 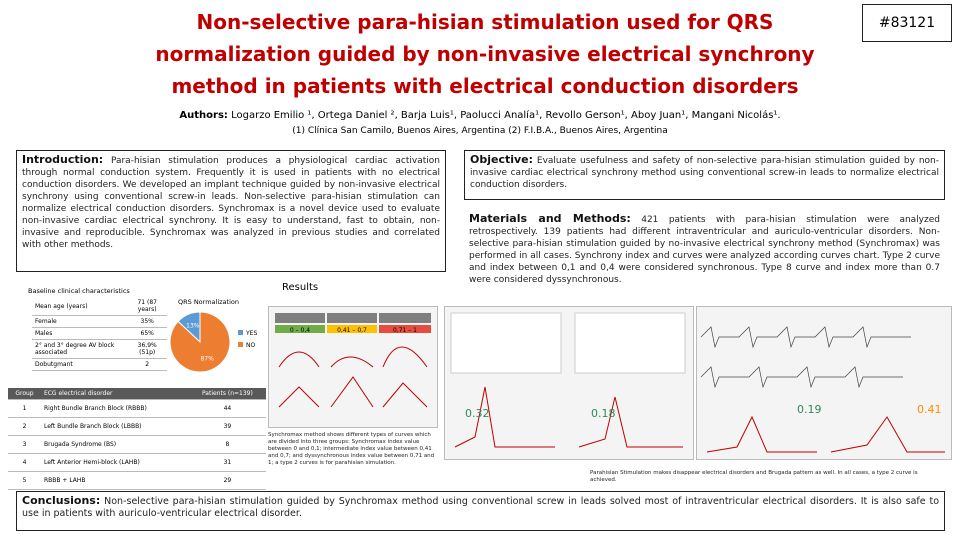 I want to click on table-row: Female 35%, so click(x=99, y=321).